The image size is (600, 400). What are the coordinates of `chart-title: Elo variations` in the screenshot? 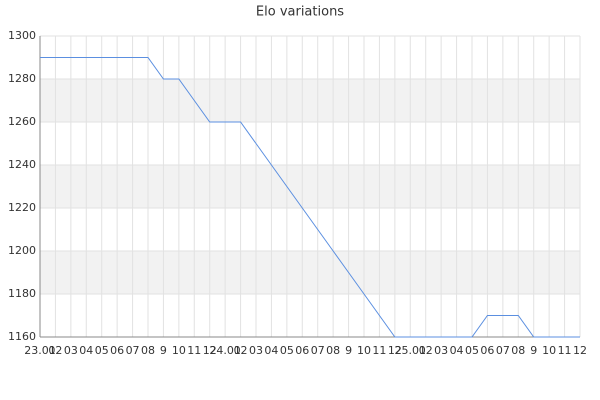 It's located at (300, 12).